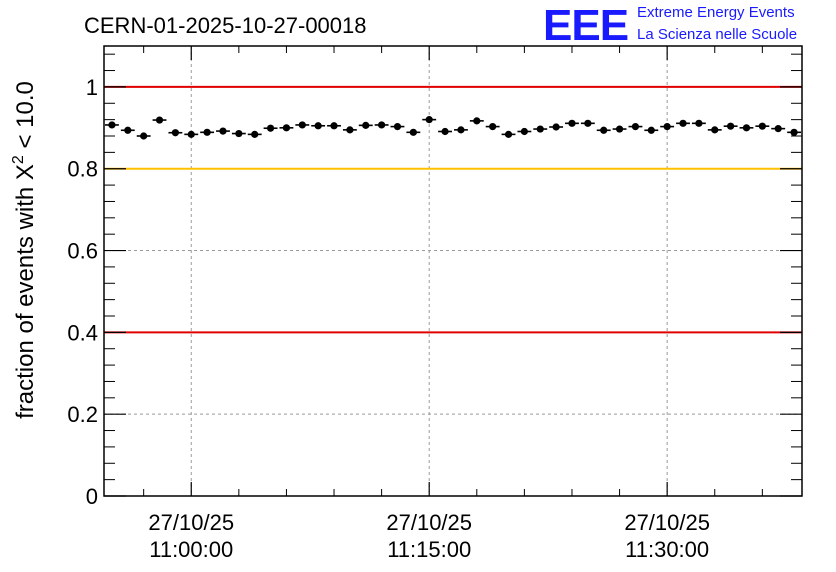 The image size is (836, 572). Describe the element at coordinates (25, 172) in the screenshot. I see `y-axis-label-chi: Χ` at that location.